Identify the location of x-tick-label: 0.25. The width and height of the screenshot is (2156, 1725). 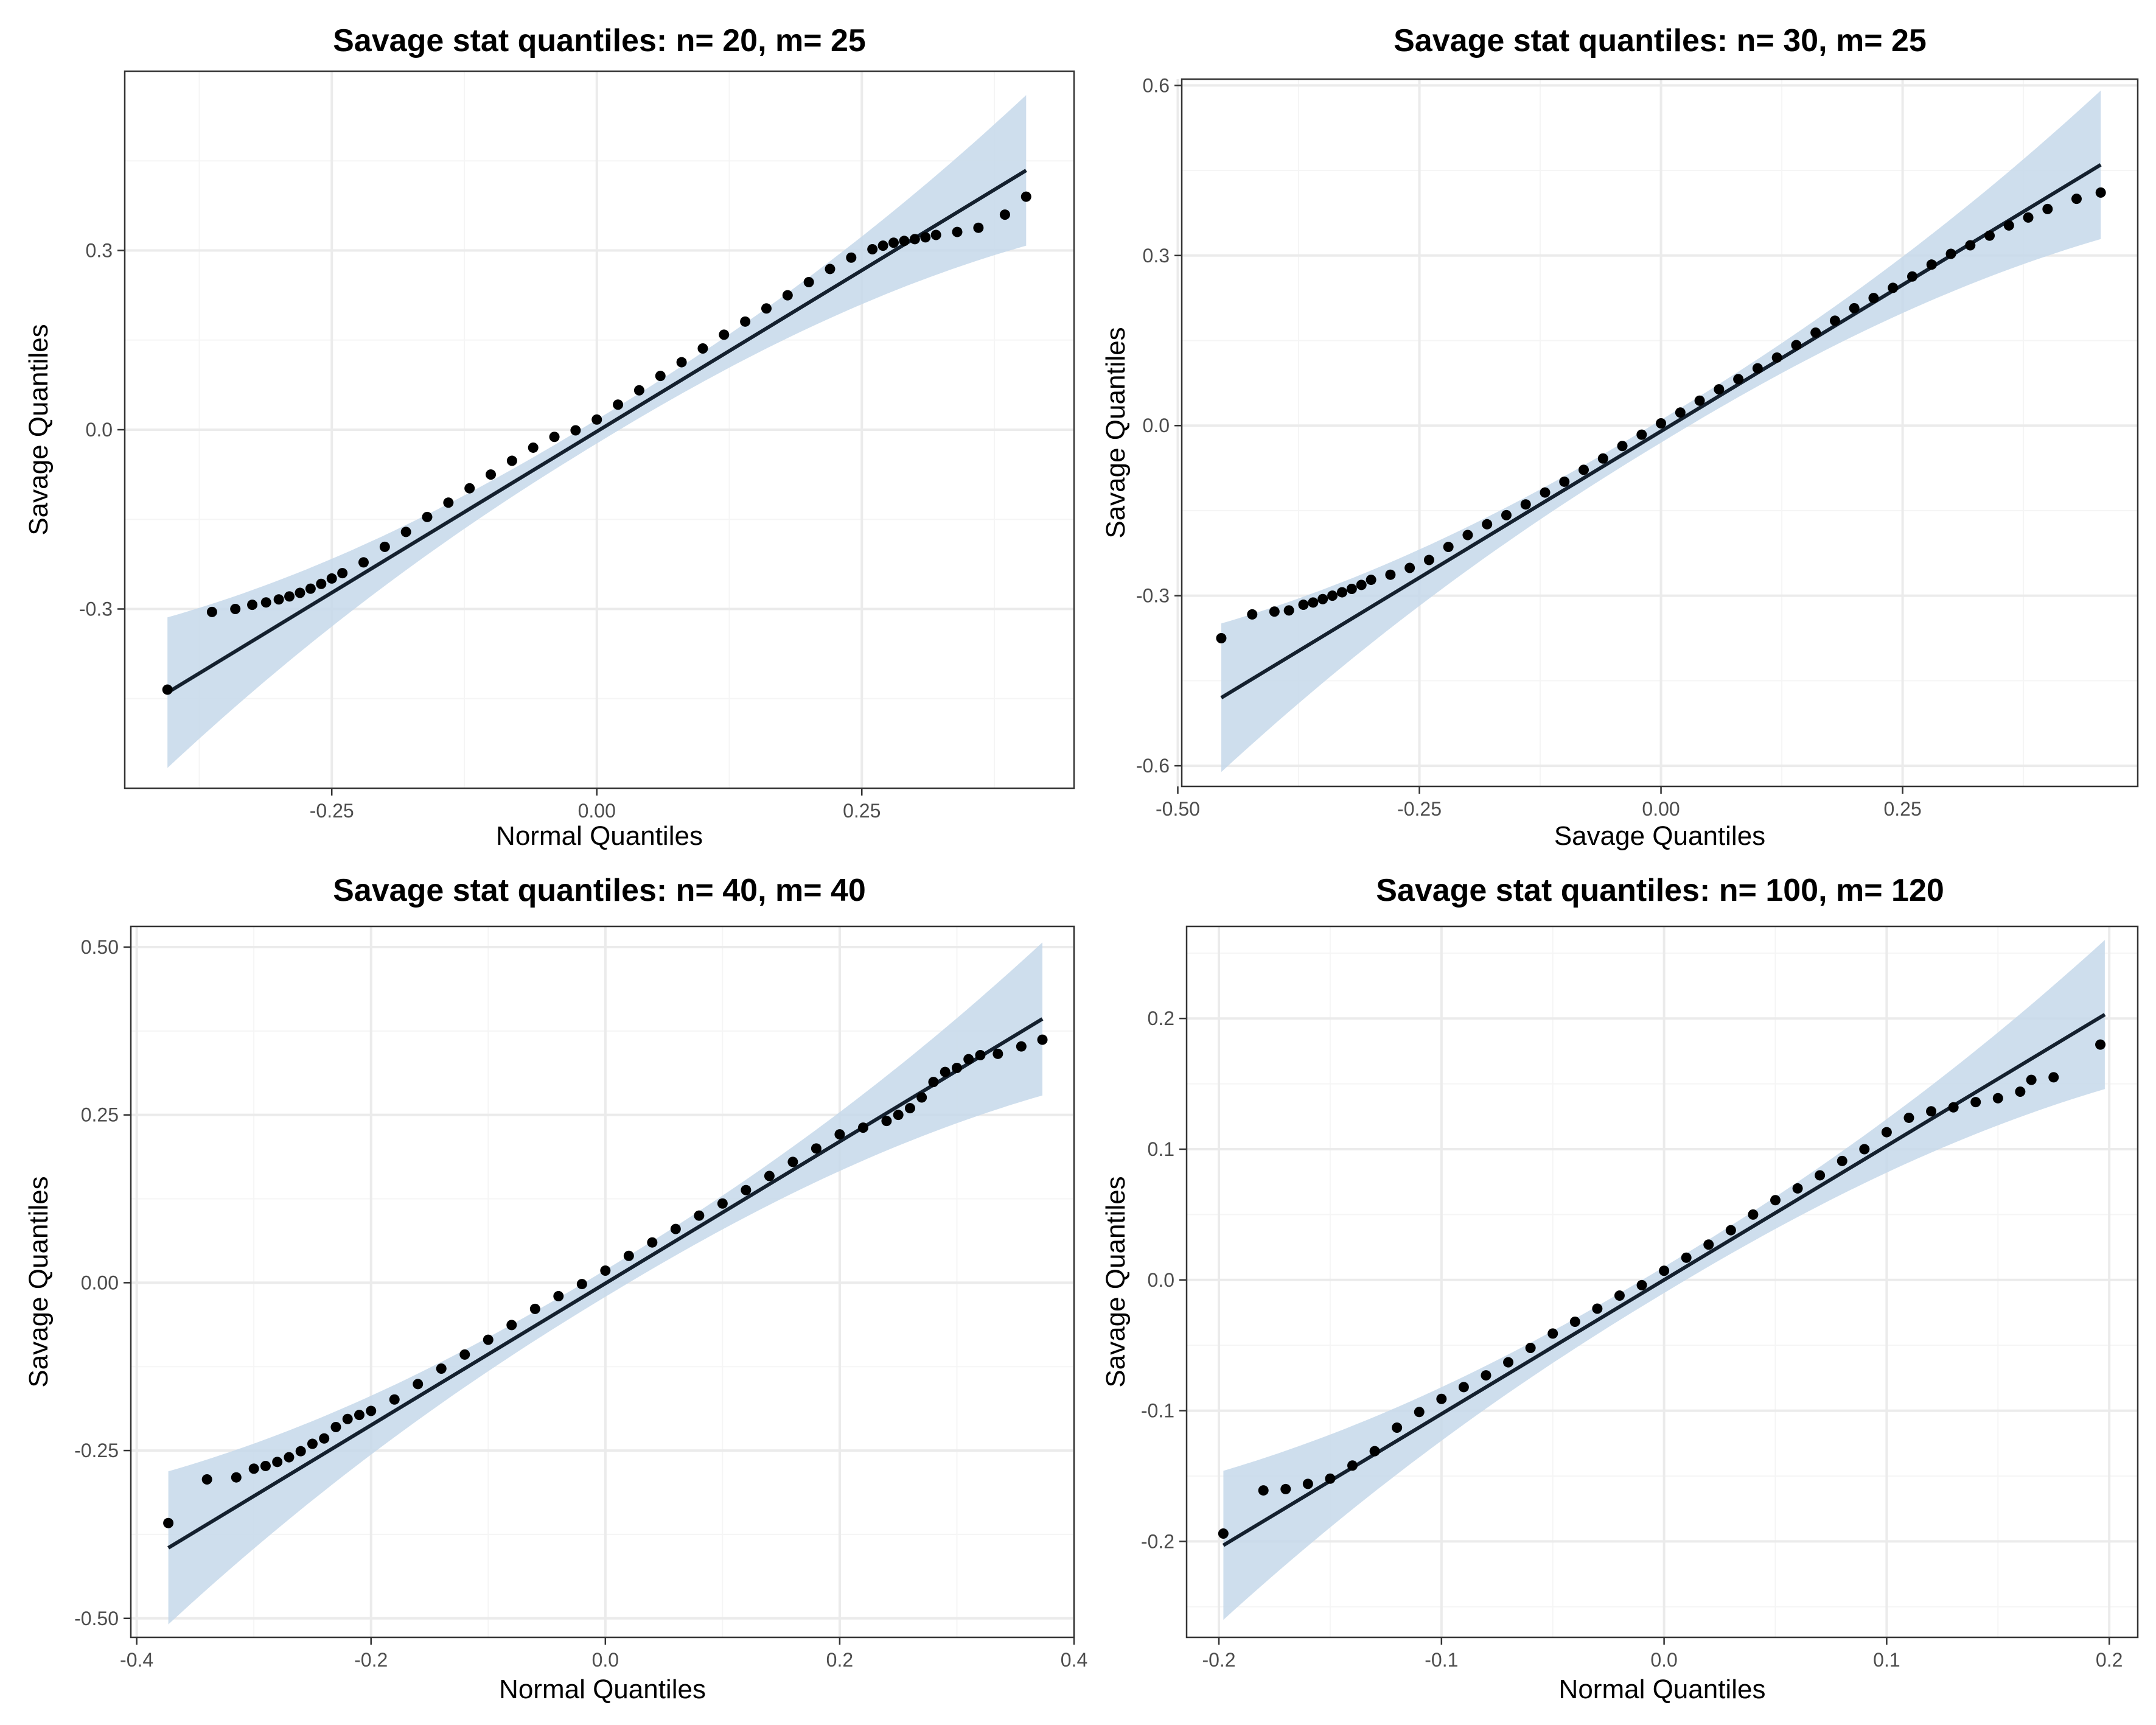
(1902, 809).